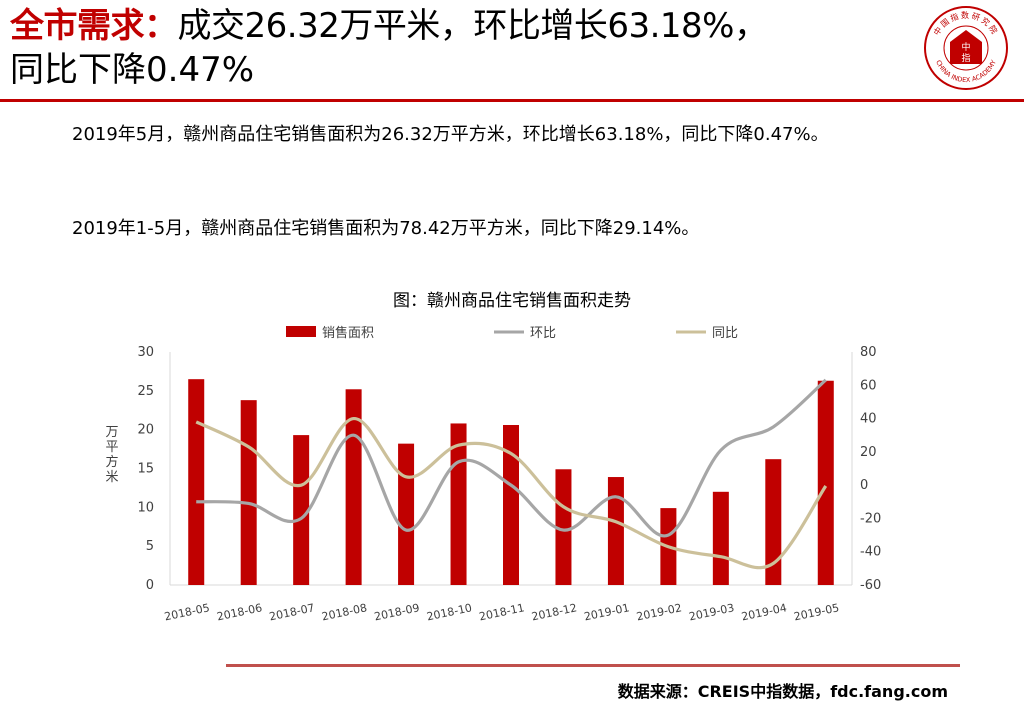  What do you see at coordinates (782, 691) in the screenshot?
I see `data-source: 数据来源：CREIS中指数据，fdc.fang.com` at bounding box center [782, 691].